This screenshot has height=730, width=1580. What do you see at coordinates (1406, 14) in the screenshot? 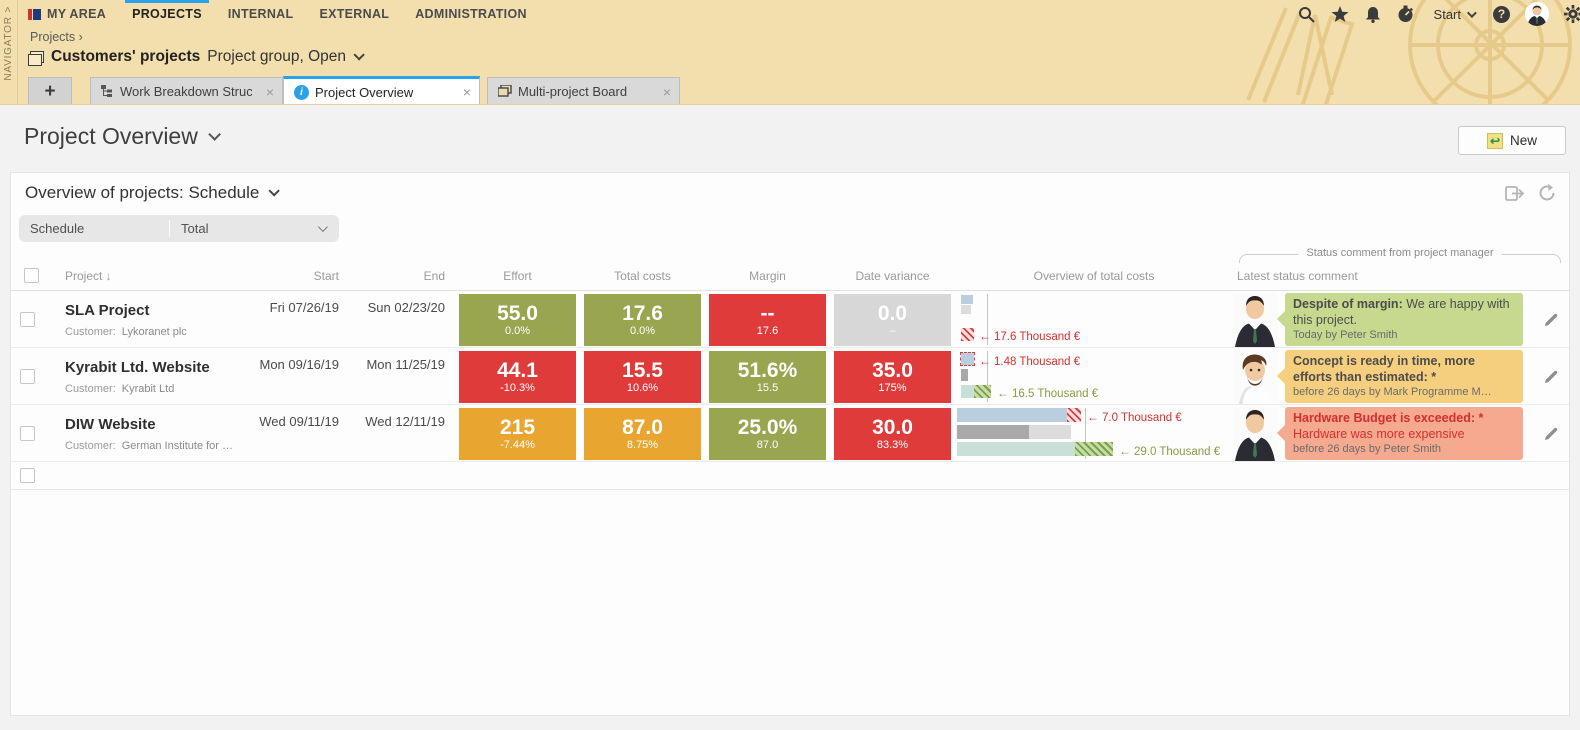
I see `stopwatch-icon` at bounding box center [1406, 14].